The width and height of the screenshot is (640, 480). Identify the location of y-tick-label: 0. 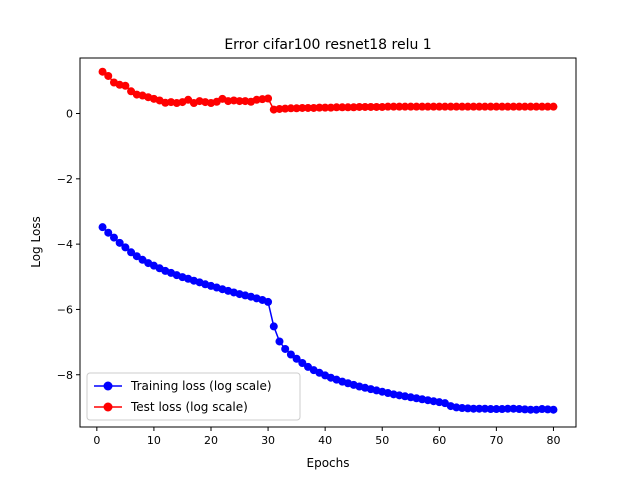
(69, 114).